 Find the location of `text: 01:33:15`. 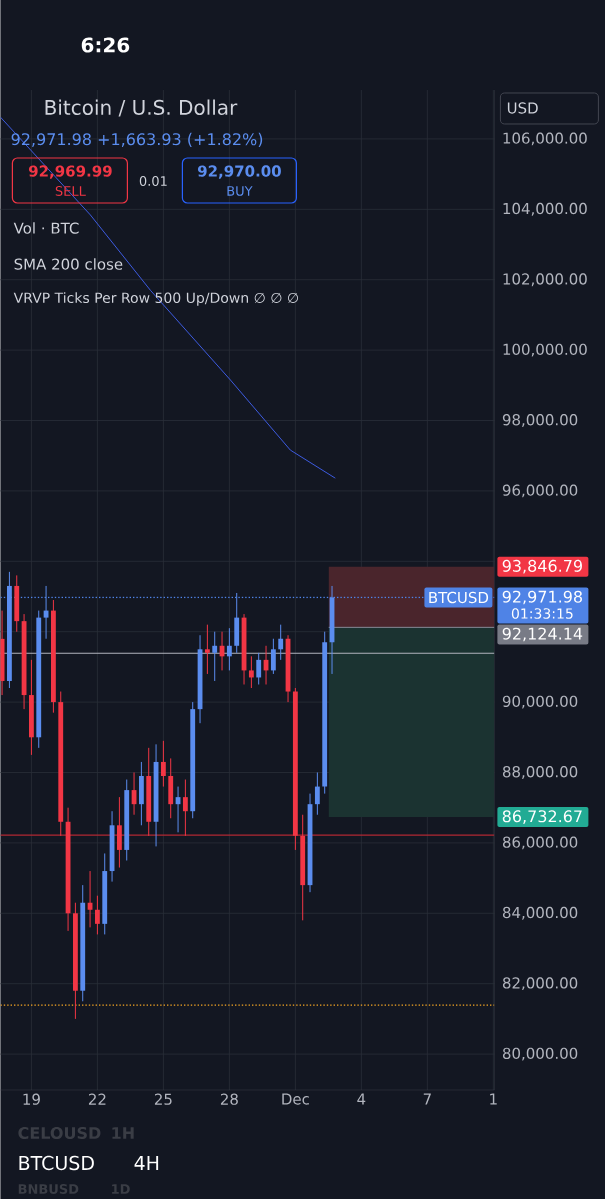

text: 01:33:15 is located at coordinates (542, 613).